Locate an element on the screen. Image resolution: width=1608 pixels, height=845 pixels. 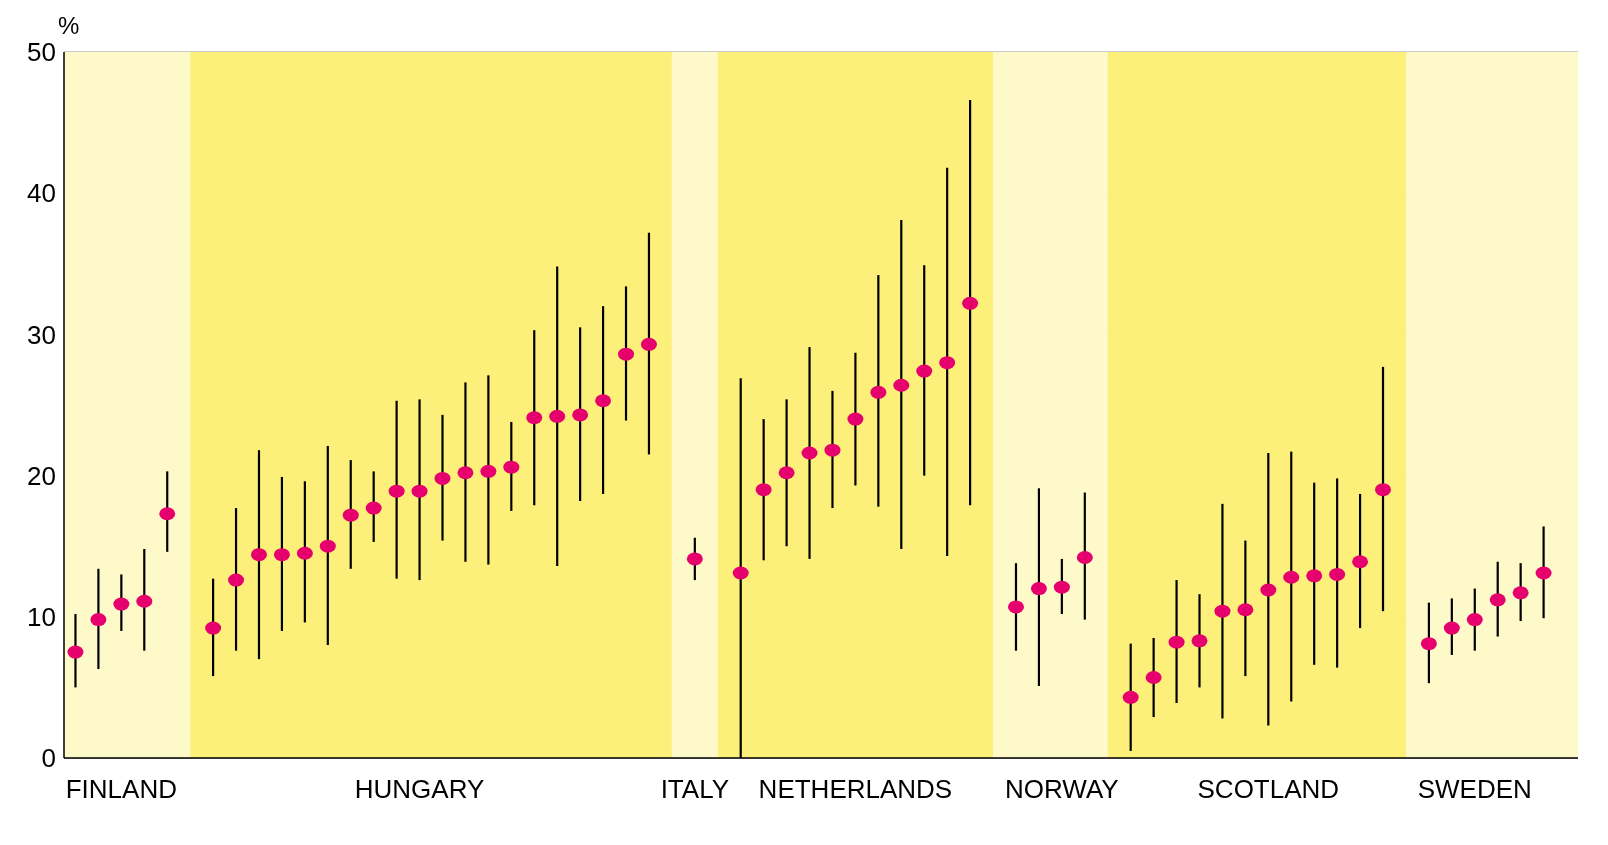
y-axis-title: % is located at coordinates (69, 26).